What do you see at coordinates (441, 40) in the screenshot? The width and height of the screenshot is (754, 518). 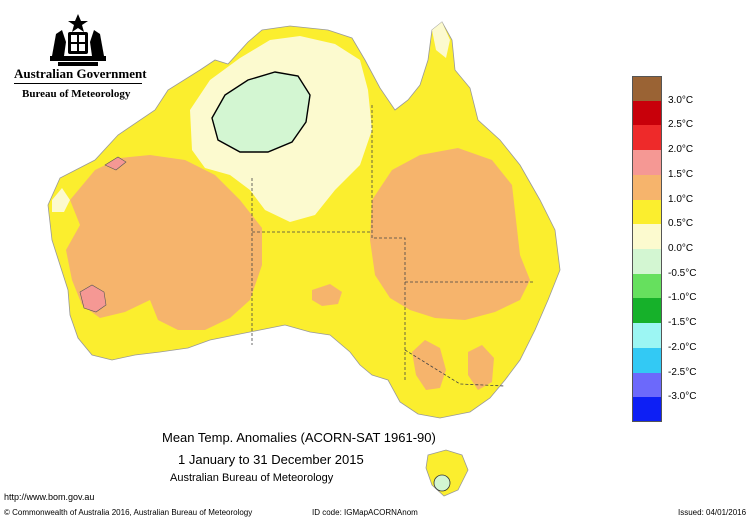 I see `cape-york-neutral-tip` at bounding box center [441, 40].